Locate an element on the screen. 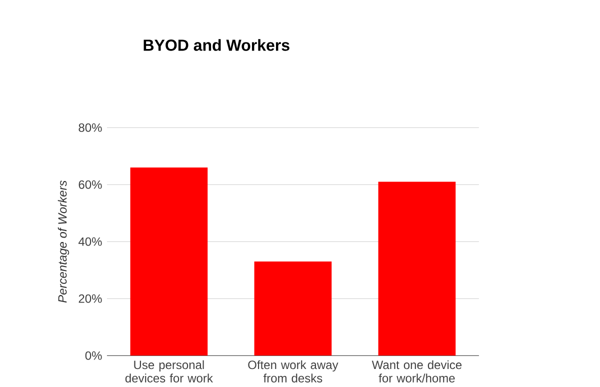 Image resolution: width=600 pixels, height=387 pixels. y-tick-label: 40% is located at coordinates (90, 241).